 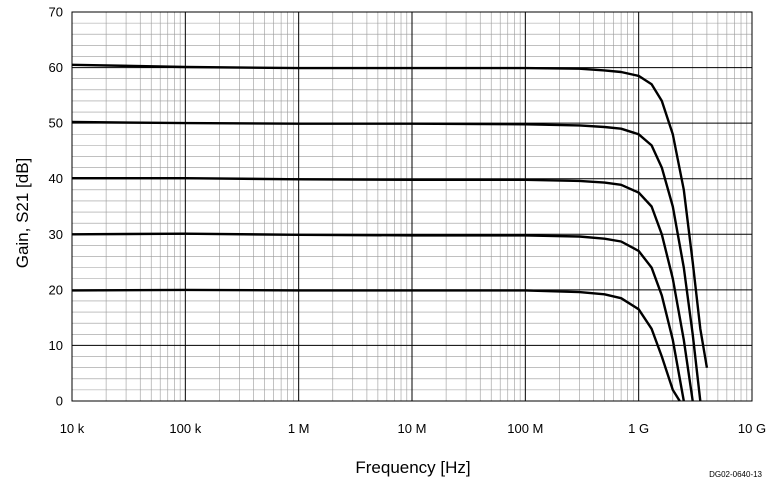 What do you see at coordinates (56, 234) in the screenshot?
I see `y-tick-label: 30` at bounding box center [56, 234].